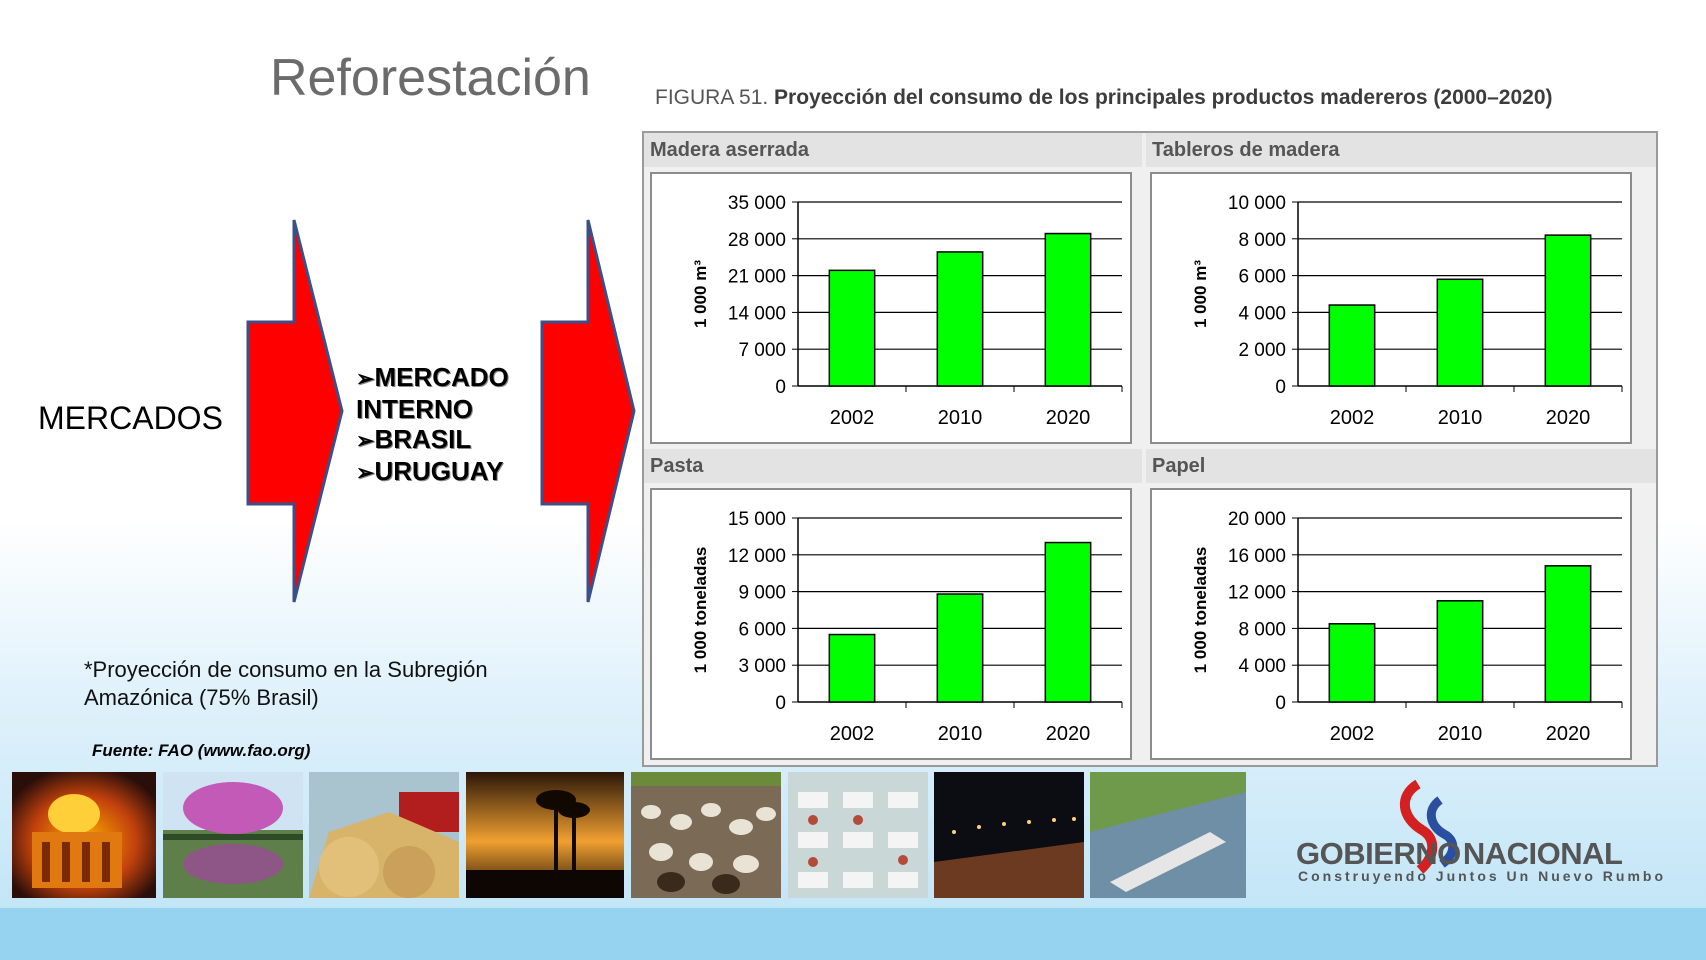 This screenshot has height=960, width=1706. I want to click on chart-title: Tableros de madera, so click(1246, 150).